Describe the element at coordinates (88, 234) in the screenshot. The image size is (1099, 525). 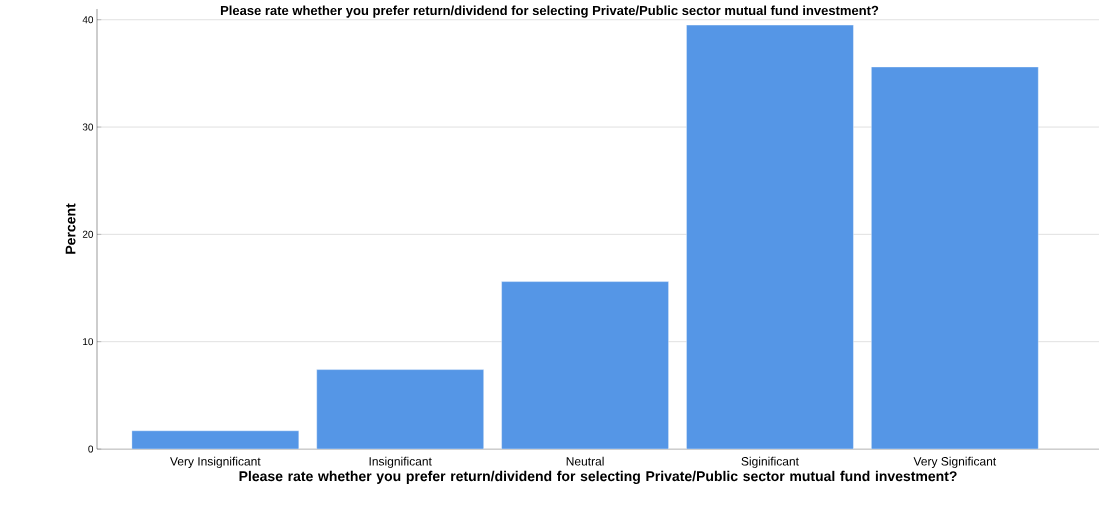
I see `y-tick-label: 20` at that location.